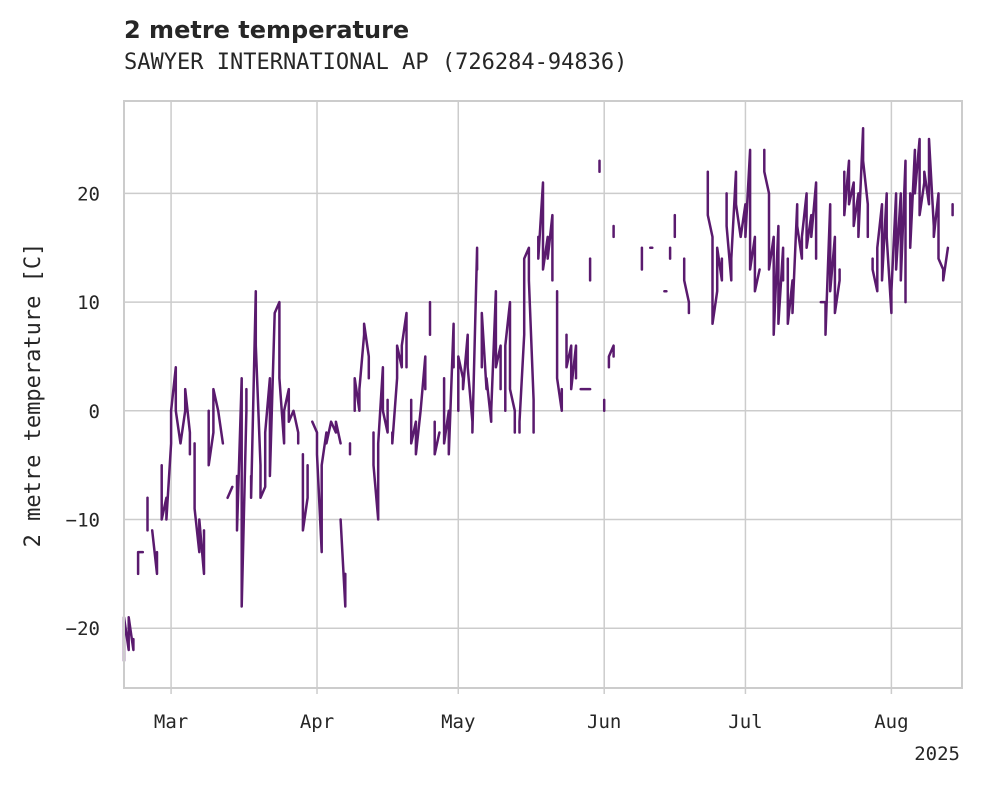 The height and width of the screenshot is (785, 981). Describe the element at coordinates (33, 395) in the screenshot. I see `y-axis-label: 2 metre temperature [C]` at that location.